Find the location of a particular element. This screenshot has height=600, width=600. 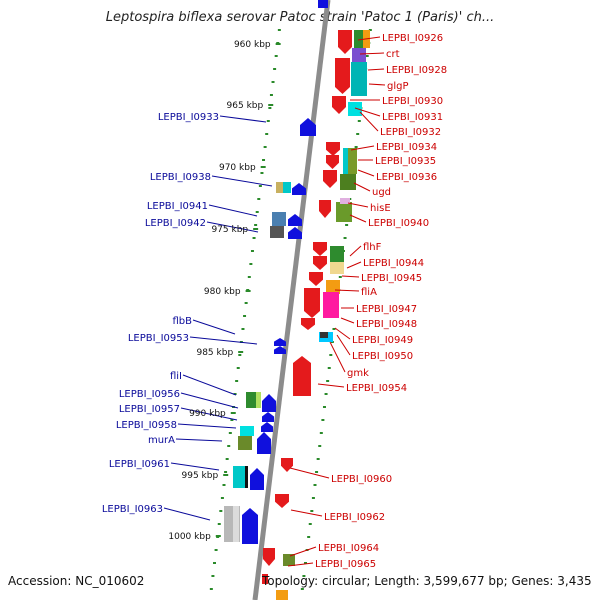

right-gene-label: LEPBI_I0935 is located at coordinates (405, 161).